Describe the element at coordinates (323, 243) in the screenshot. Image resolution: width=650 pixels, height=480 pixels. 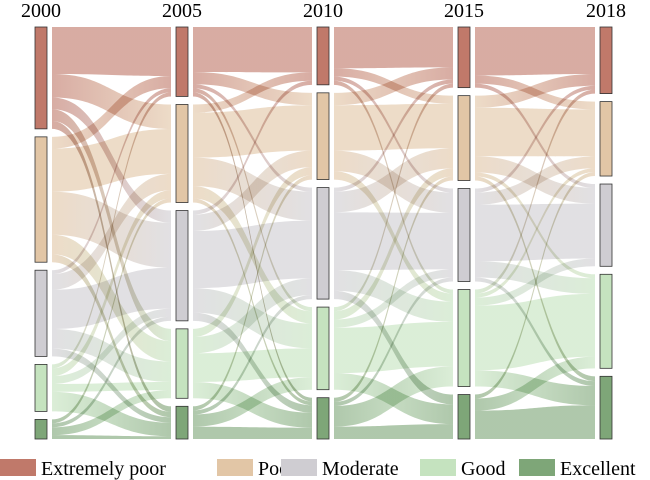
I see `node-2010-moderate` at that location.